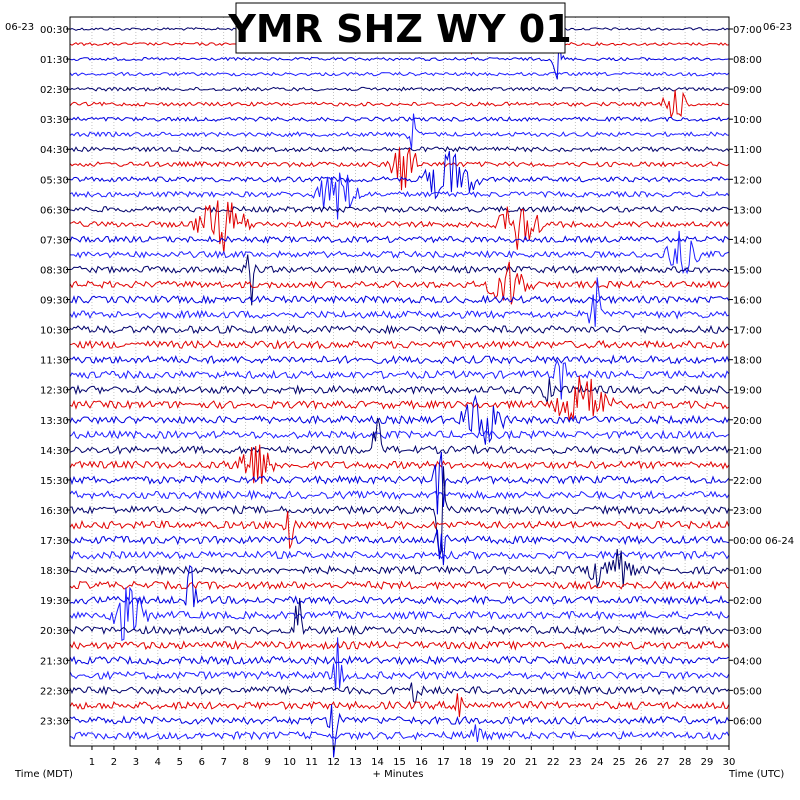 Image resolution: width=800 pixels, height=800 pixels. I want to click on x-tick-label: 19, so click(487, 762).